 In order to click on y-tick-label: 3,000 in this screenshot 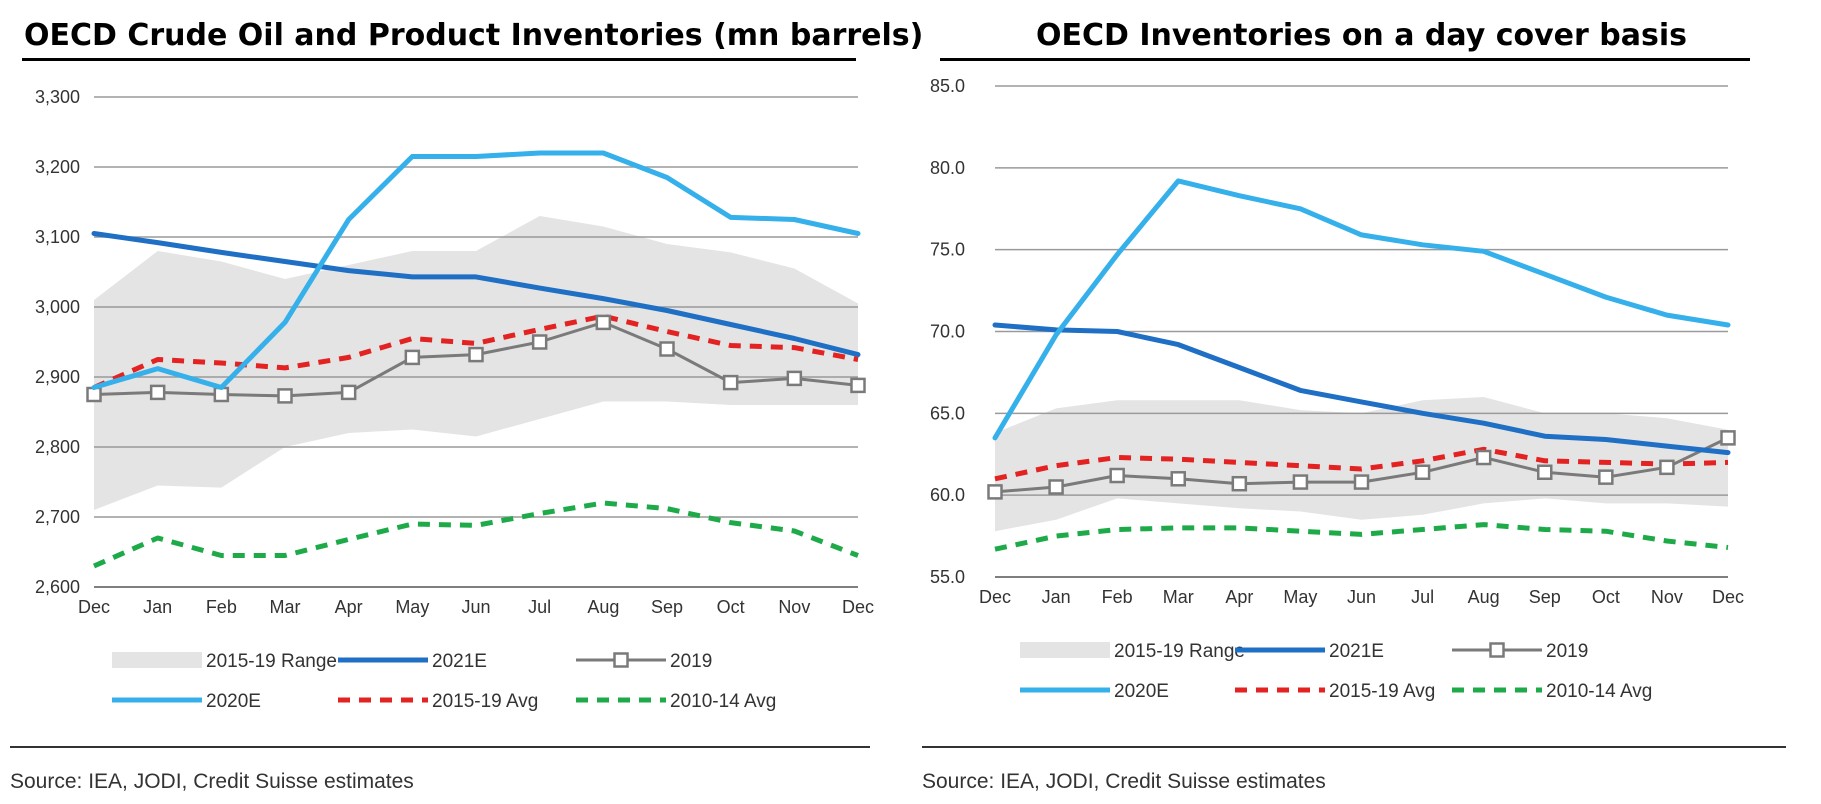, I will do `click(57, 307)`.